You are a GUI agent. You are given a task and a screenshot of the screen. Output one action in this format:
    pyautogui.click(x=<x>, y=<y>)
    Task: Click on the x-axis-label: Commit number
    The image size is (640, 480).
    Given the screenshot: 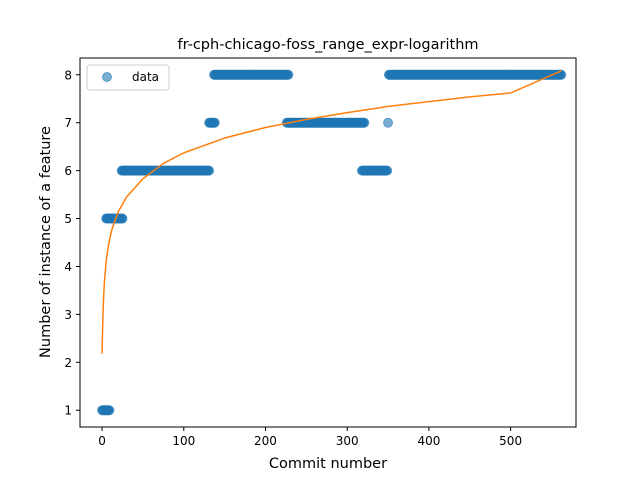 What is the action you would take?
    pyautogui.click(x=328, y=464)
    